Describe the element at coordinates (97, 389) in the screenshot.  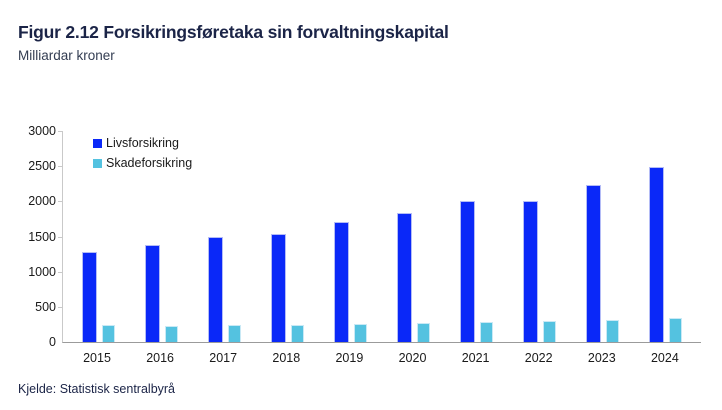
I see `source-caption: Kjelde: Statistisk sentralbyrå` at that location.